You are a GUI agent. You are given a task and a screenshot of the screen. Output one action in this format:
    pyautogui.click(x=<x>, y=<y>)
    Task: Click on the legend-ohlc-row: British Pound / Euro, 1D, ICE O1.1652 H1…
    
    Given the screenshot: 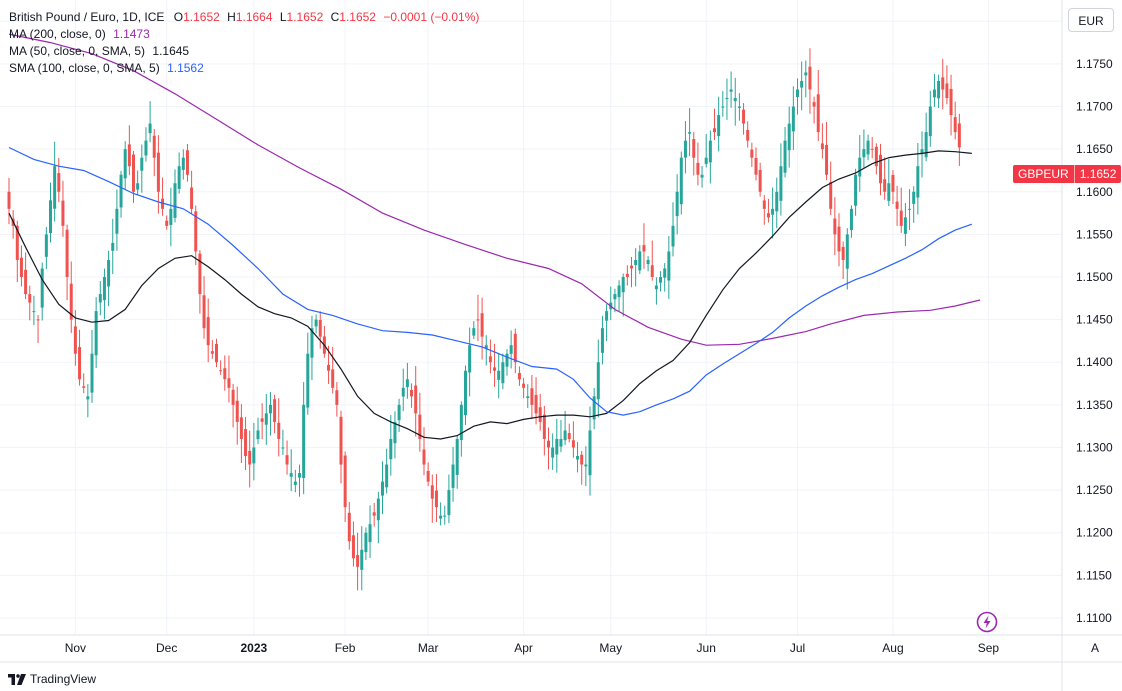 What is the action you would take?
    pyautogui.click(x=244, y=17)
    